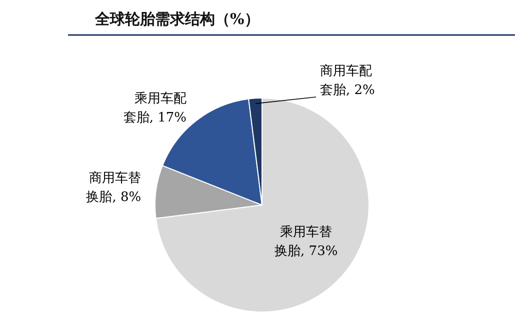 The width and height of the screenshot is (520, 329). What do you see at coordinates (114, 187) in the screenshot?
I see `slice-label: 商用车替换胎, 8%` at bounding box center [114, 187].